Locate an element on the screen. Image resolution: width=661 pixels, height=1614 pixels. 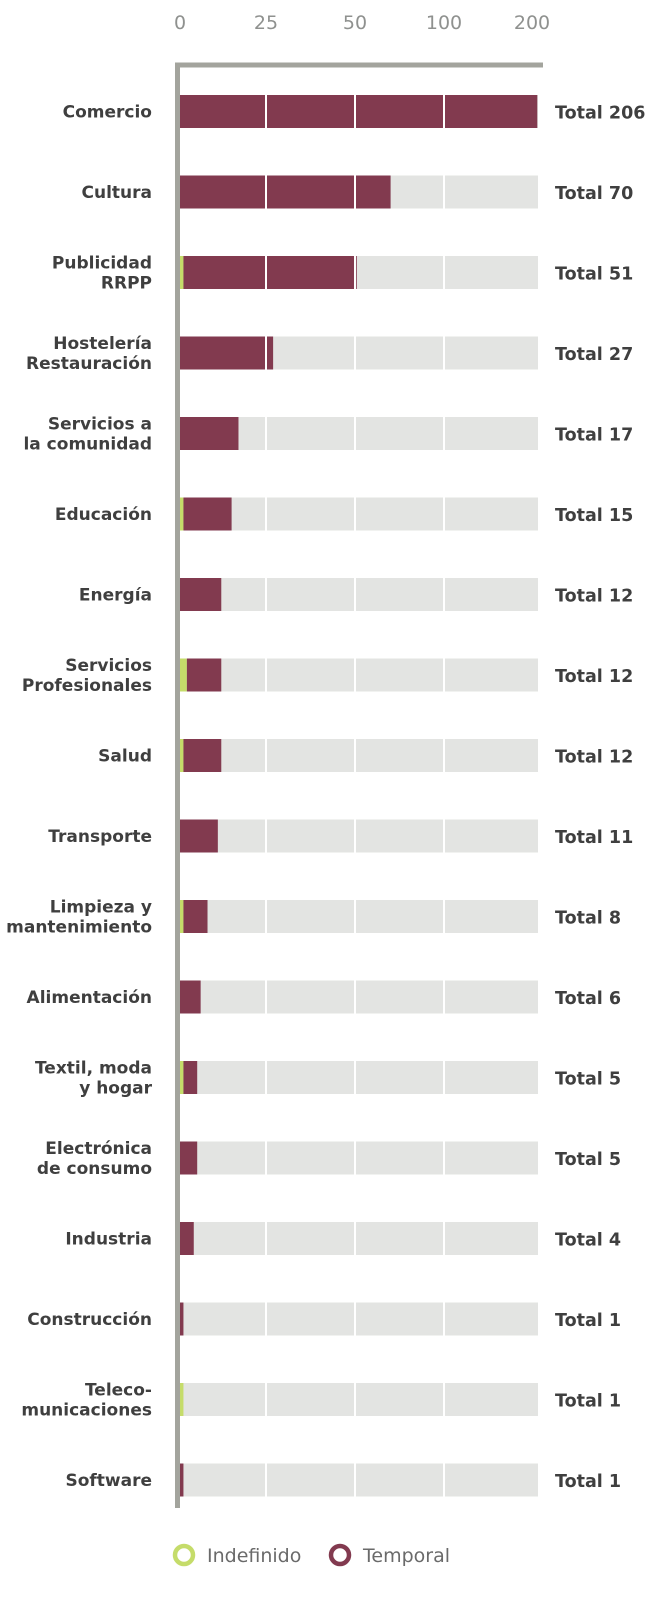
category-label-line: Energía is located at coordinates (115, 596).